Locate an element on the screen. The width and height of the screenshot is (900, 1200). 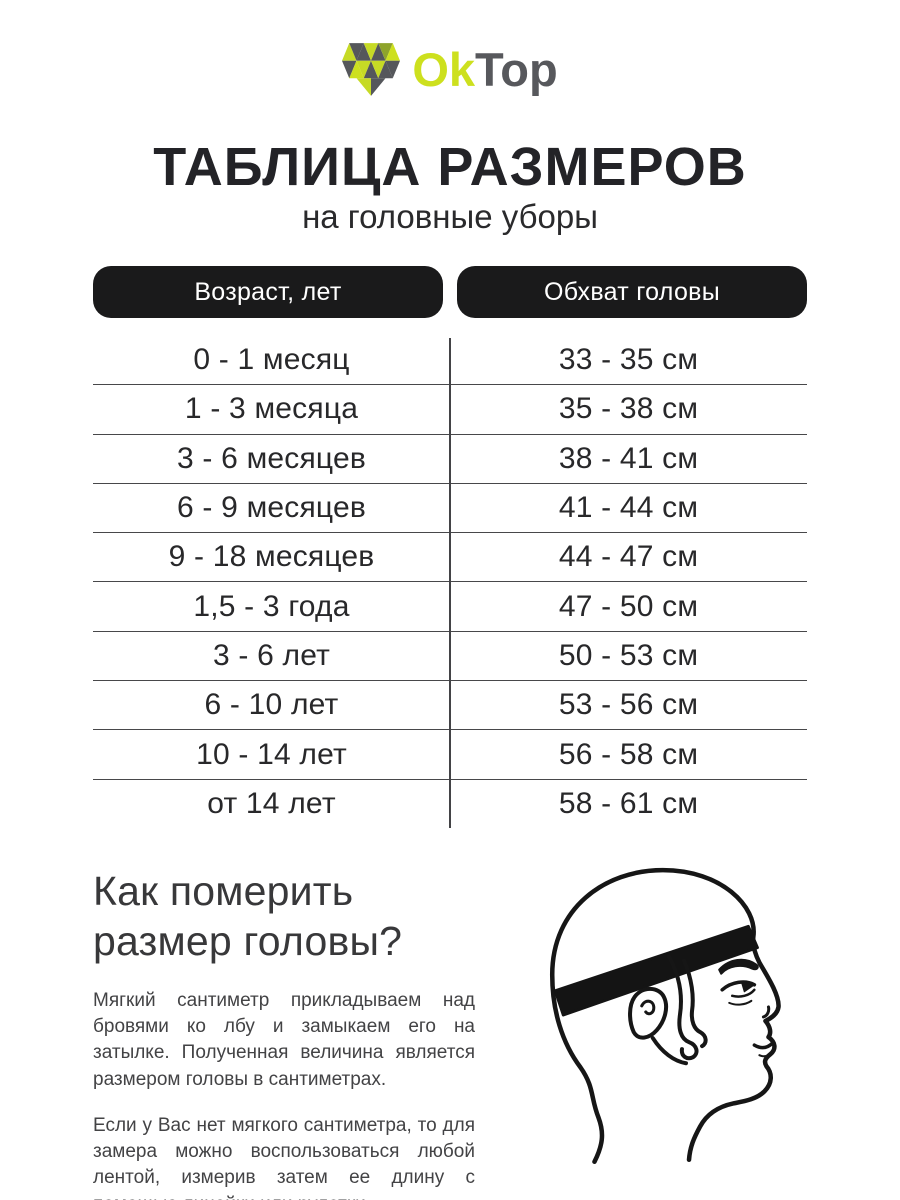
brand-name: OkTop is located at coordinates (484, 69).